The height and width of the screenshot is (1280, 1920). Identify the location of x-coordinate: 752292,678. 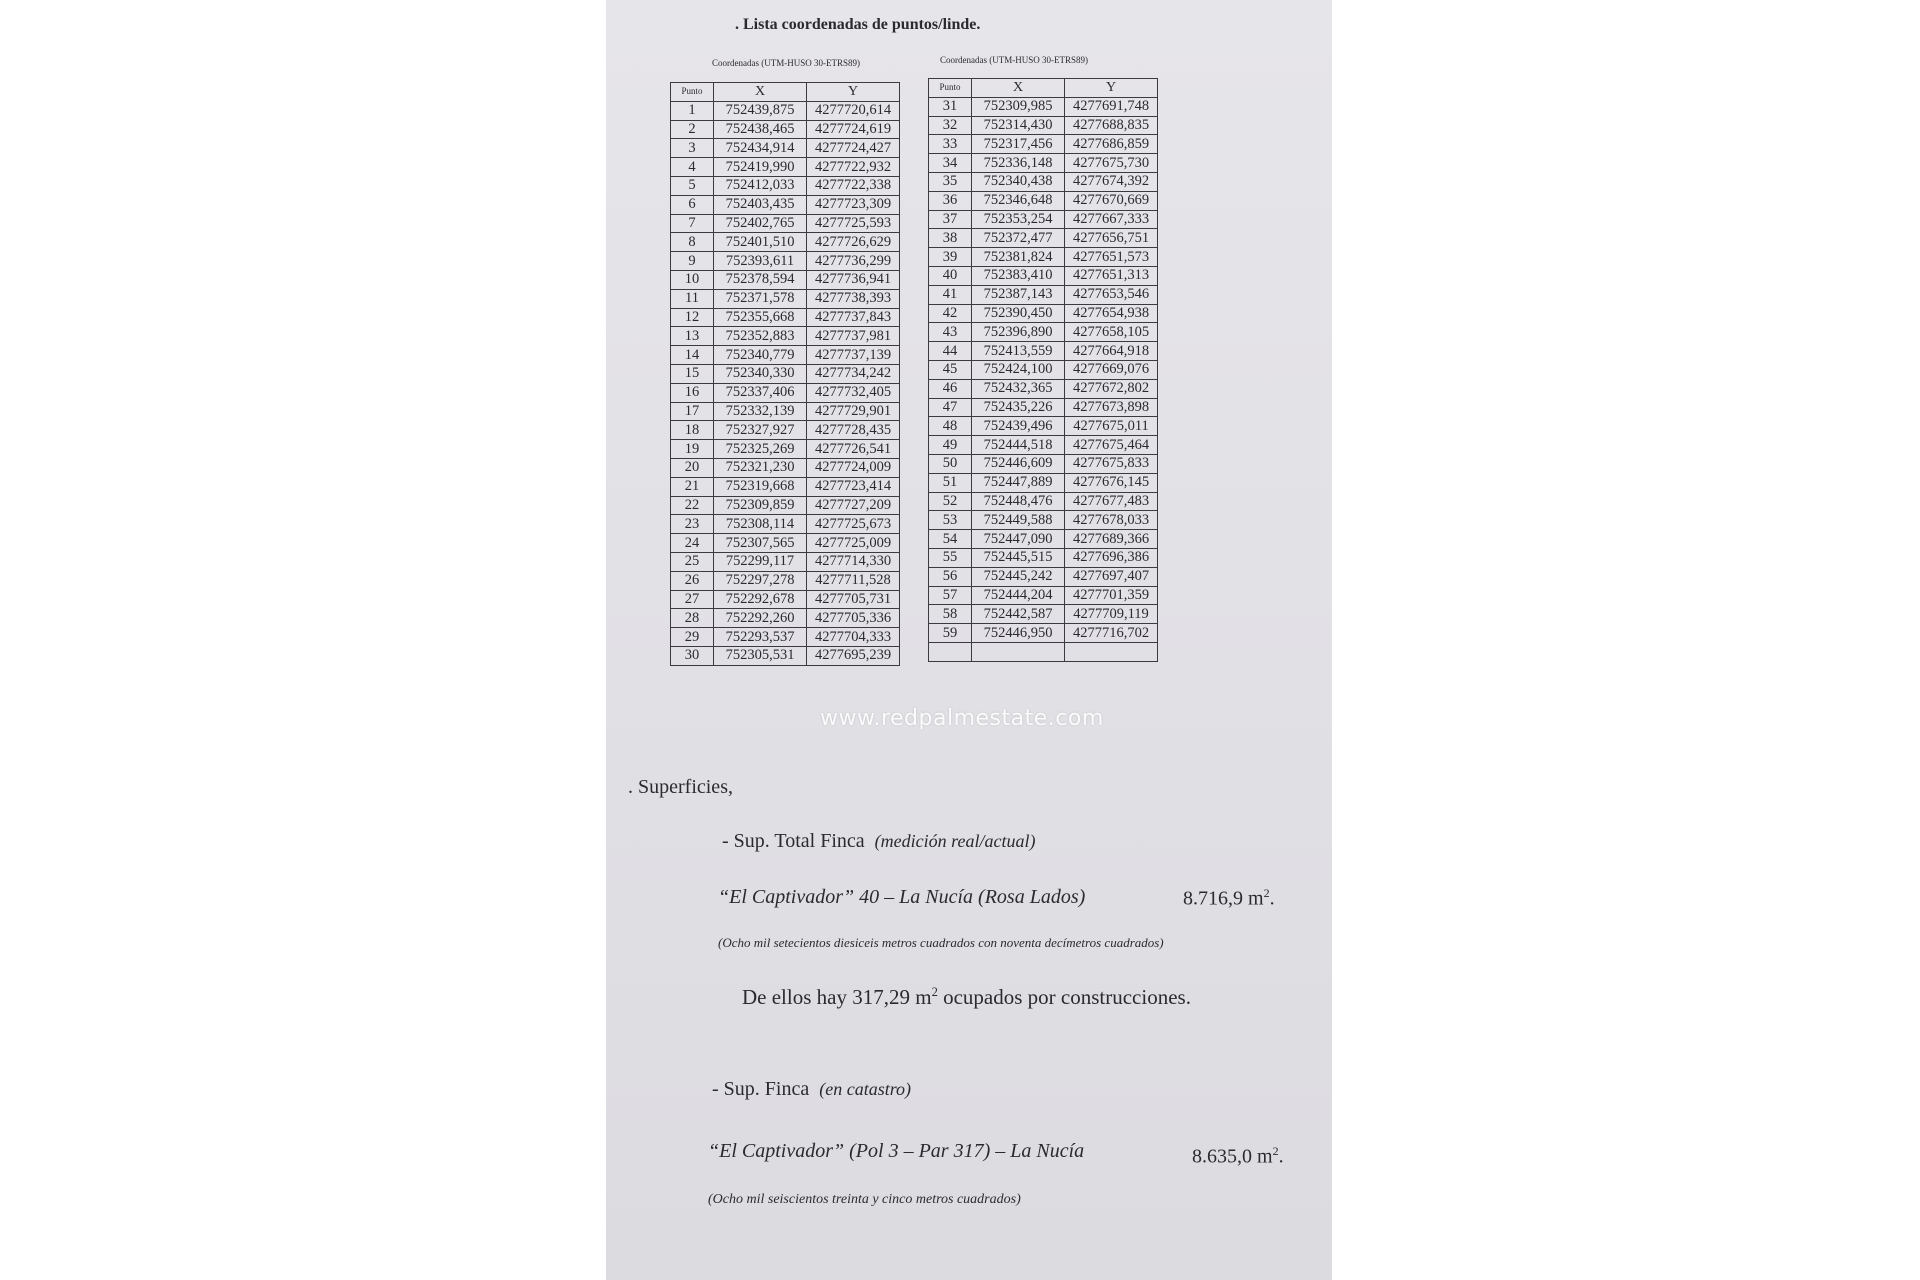
(760, 599).